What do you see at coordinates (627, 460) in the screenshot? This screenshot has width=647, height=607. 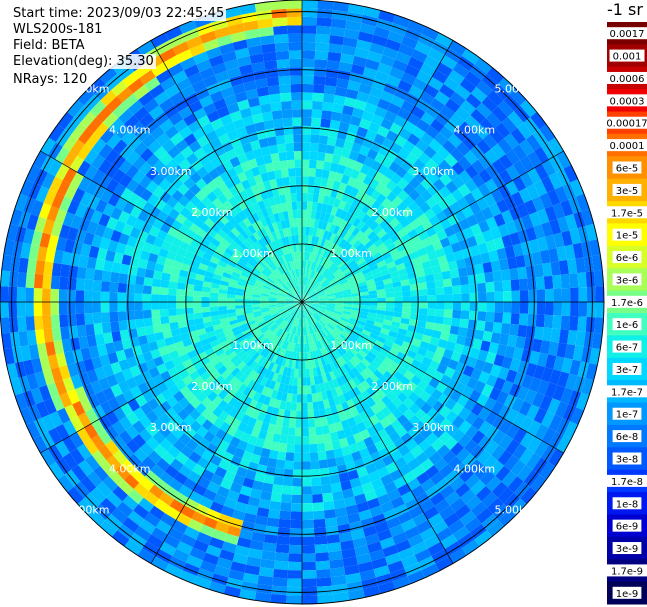 I see `colorbar-tick-label: 3e-8` at bounding box center [627, 460].